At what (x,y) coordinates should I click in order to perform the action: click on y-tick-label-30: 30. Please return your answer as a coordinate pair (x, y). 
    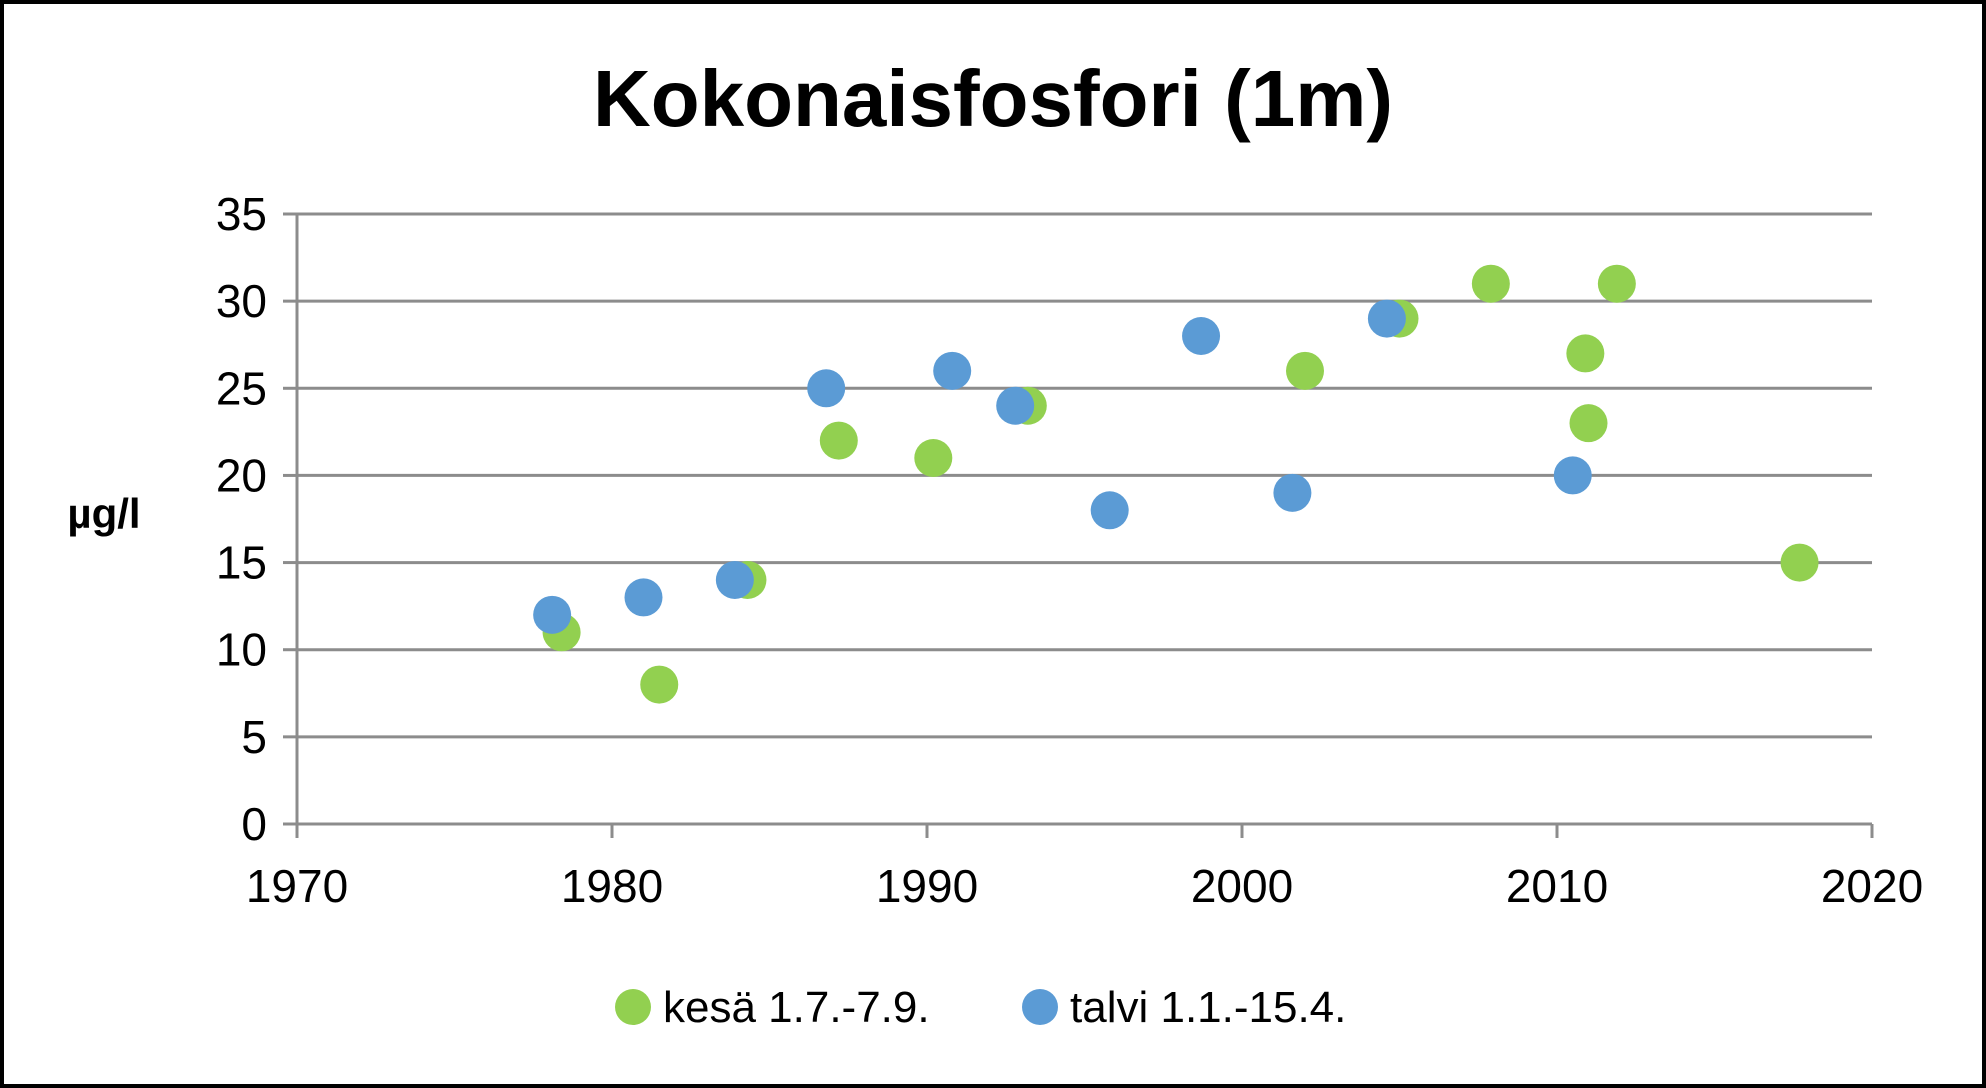
    Looking at the image, I should click on (241, 301).